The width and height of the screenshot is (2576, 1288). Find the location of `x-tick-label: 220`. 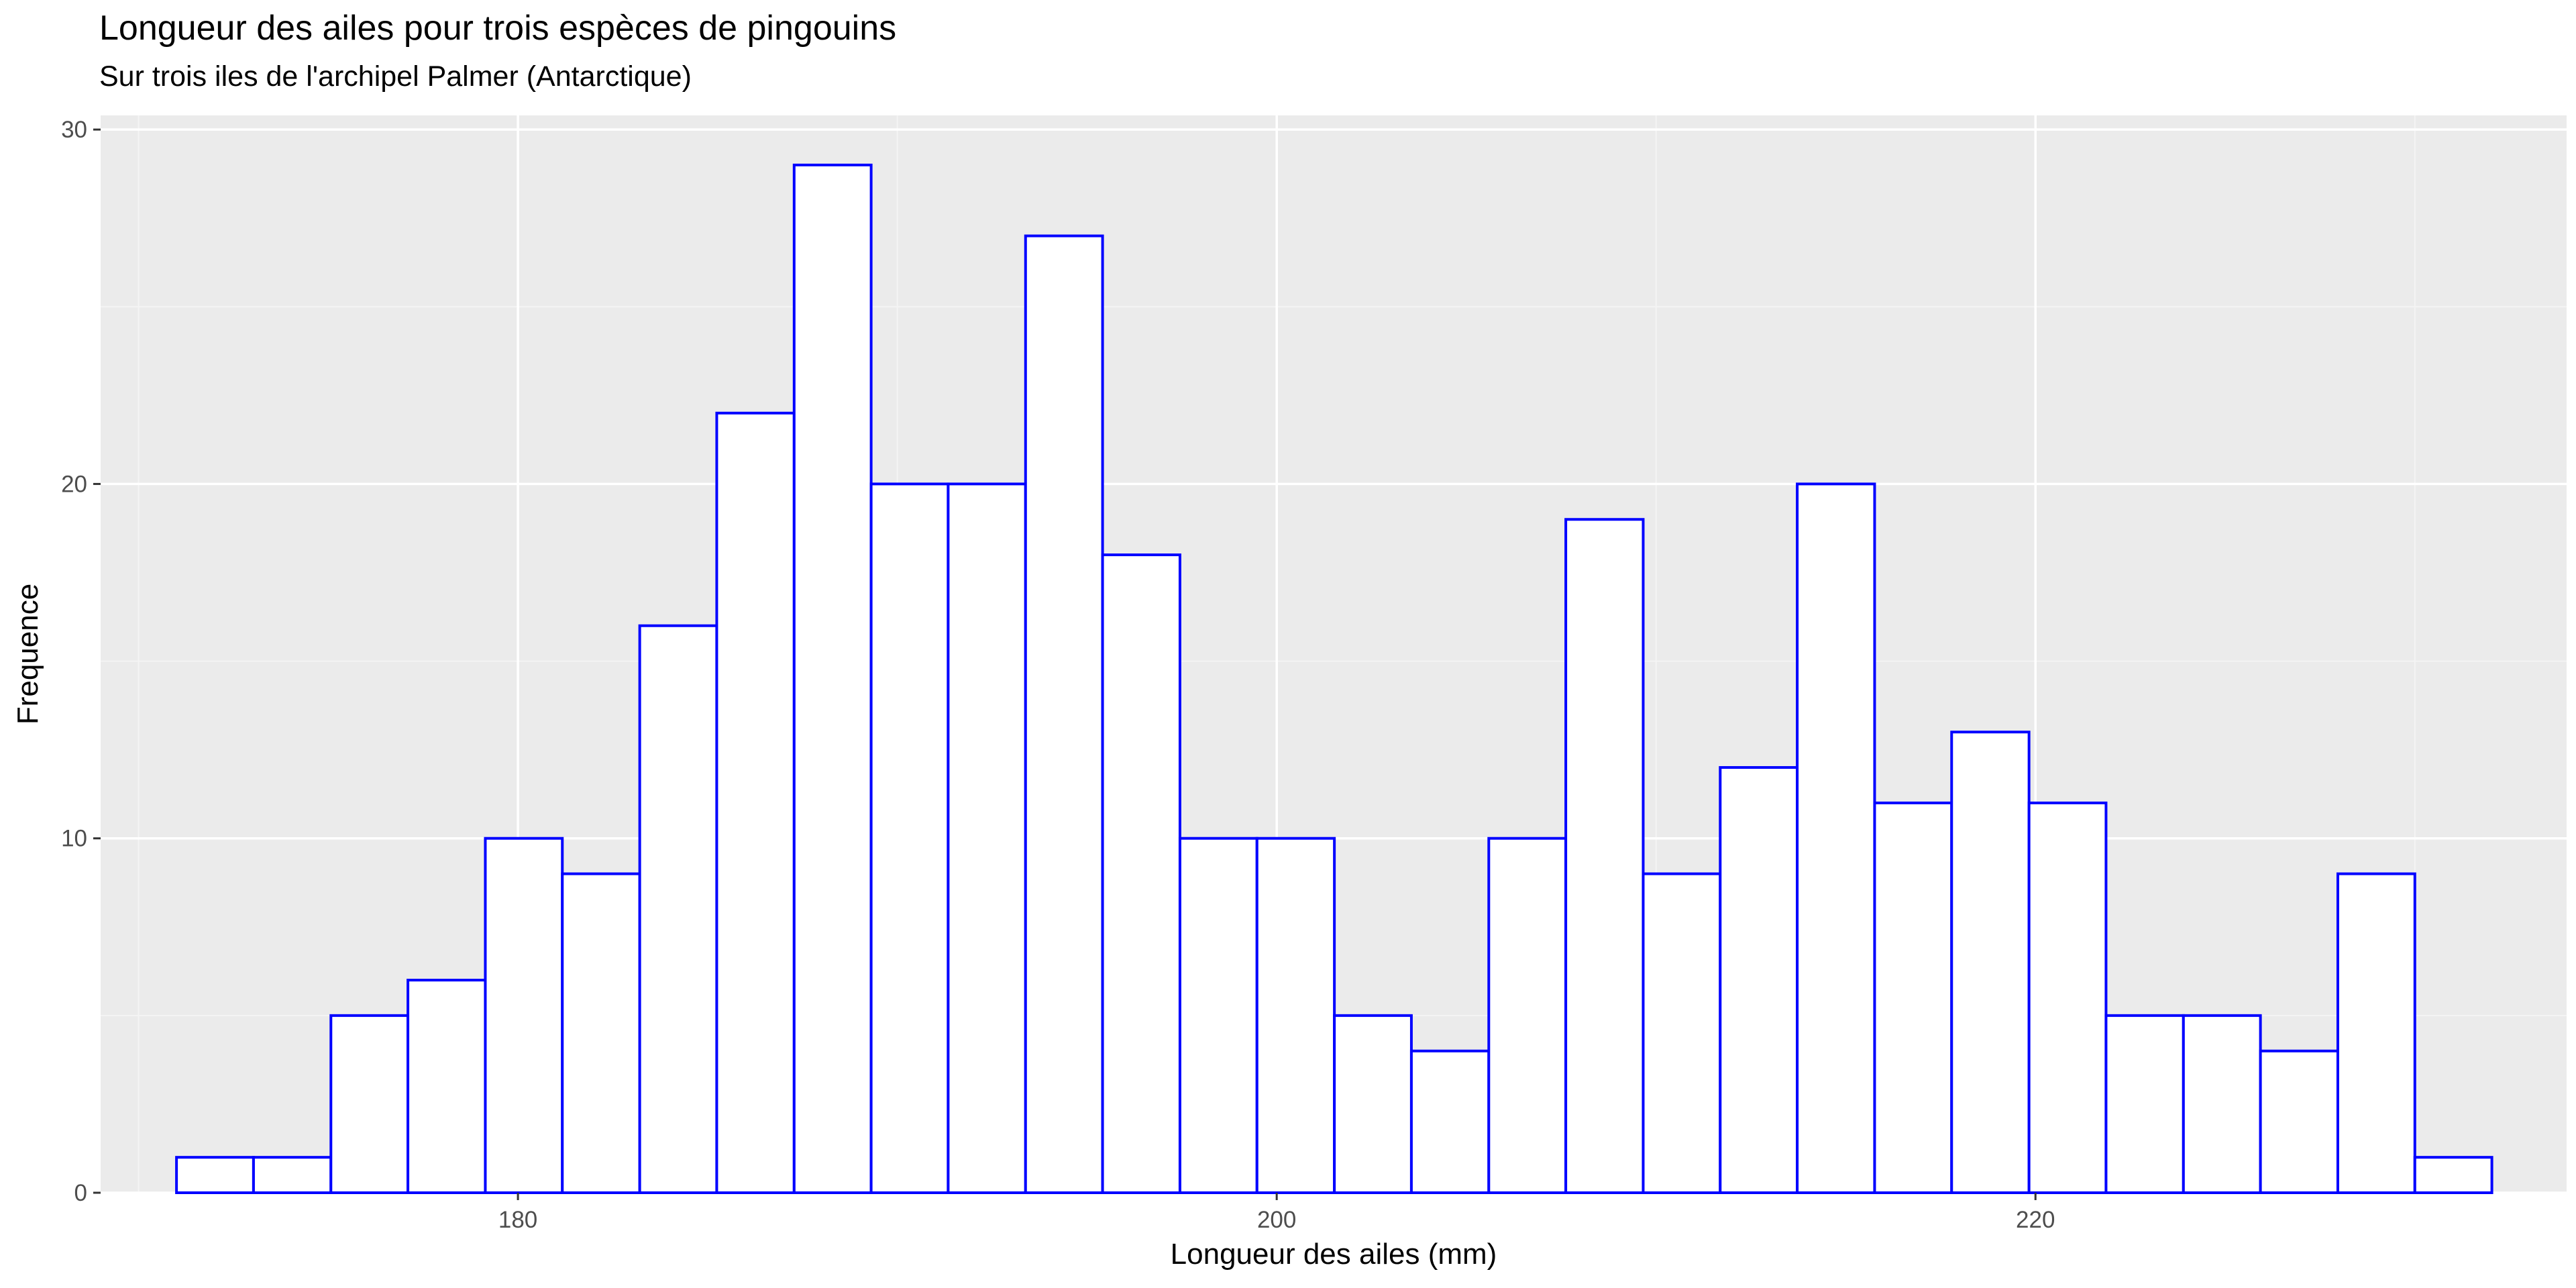

x-tick-label: 220 is located at coordinates (2035, 1220).